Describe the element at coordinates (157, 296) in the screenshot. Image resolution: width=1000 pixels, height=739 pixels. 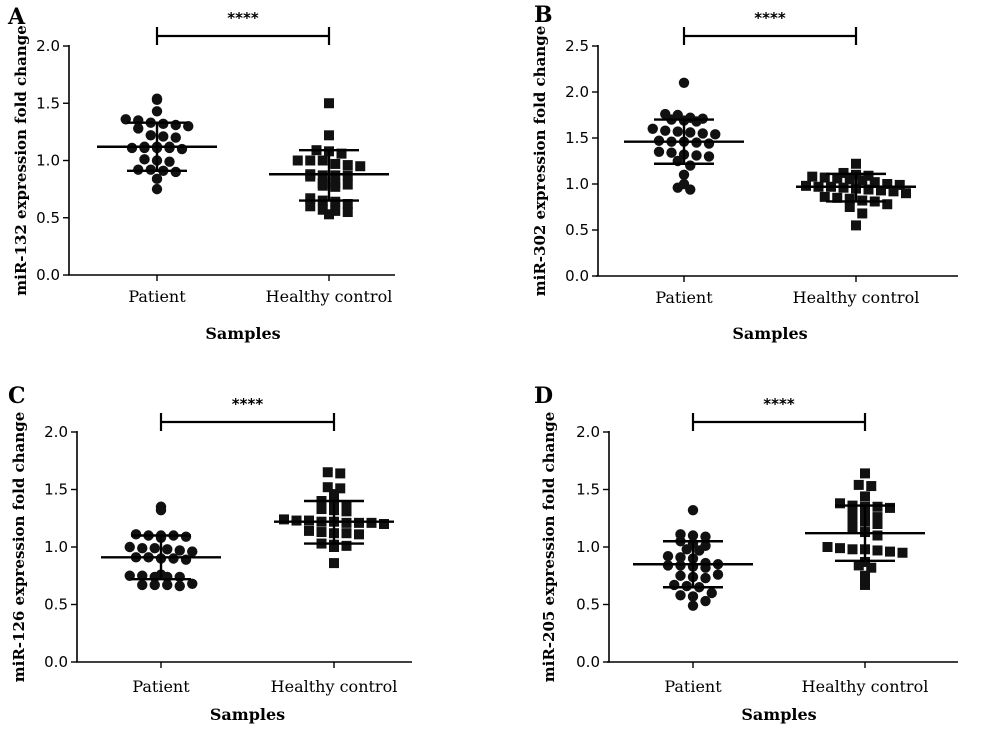
I see `x-tick-label: Patient` at that location.